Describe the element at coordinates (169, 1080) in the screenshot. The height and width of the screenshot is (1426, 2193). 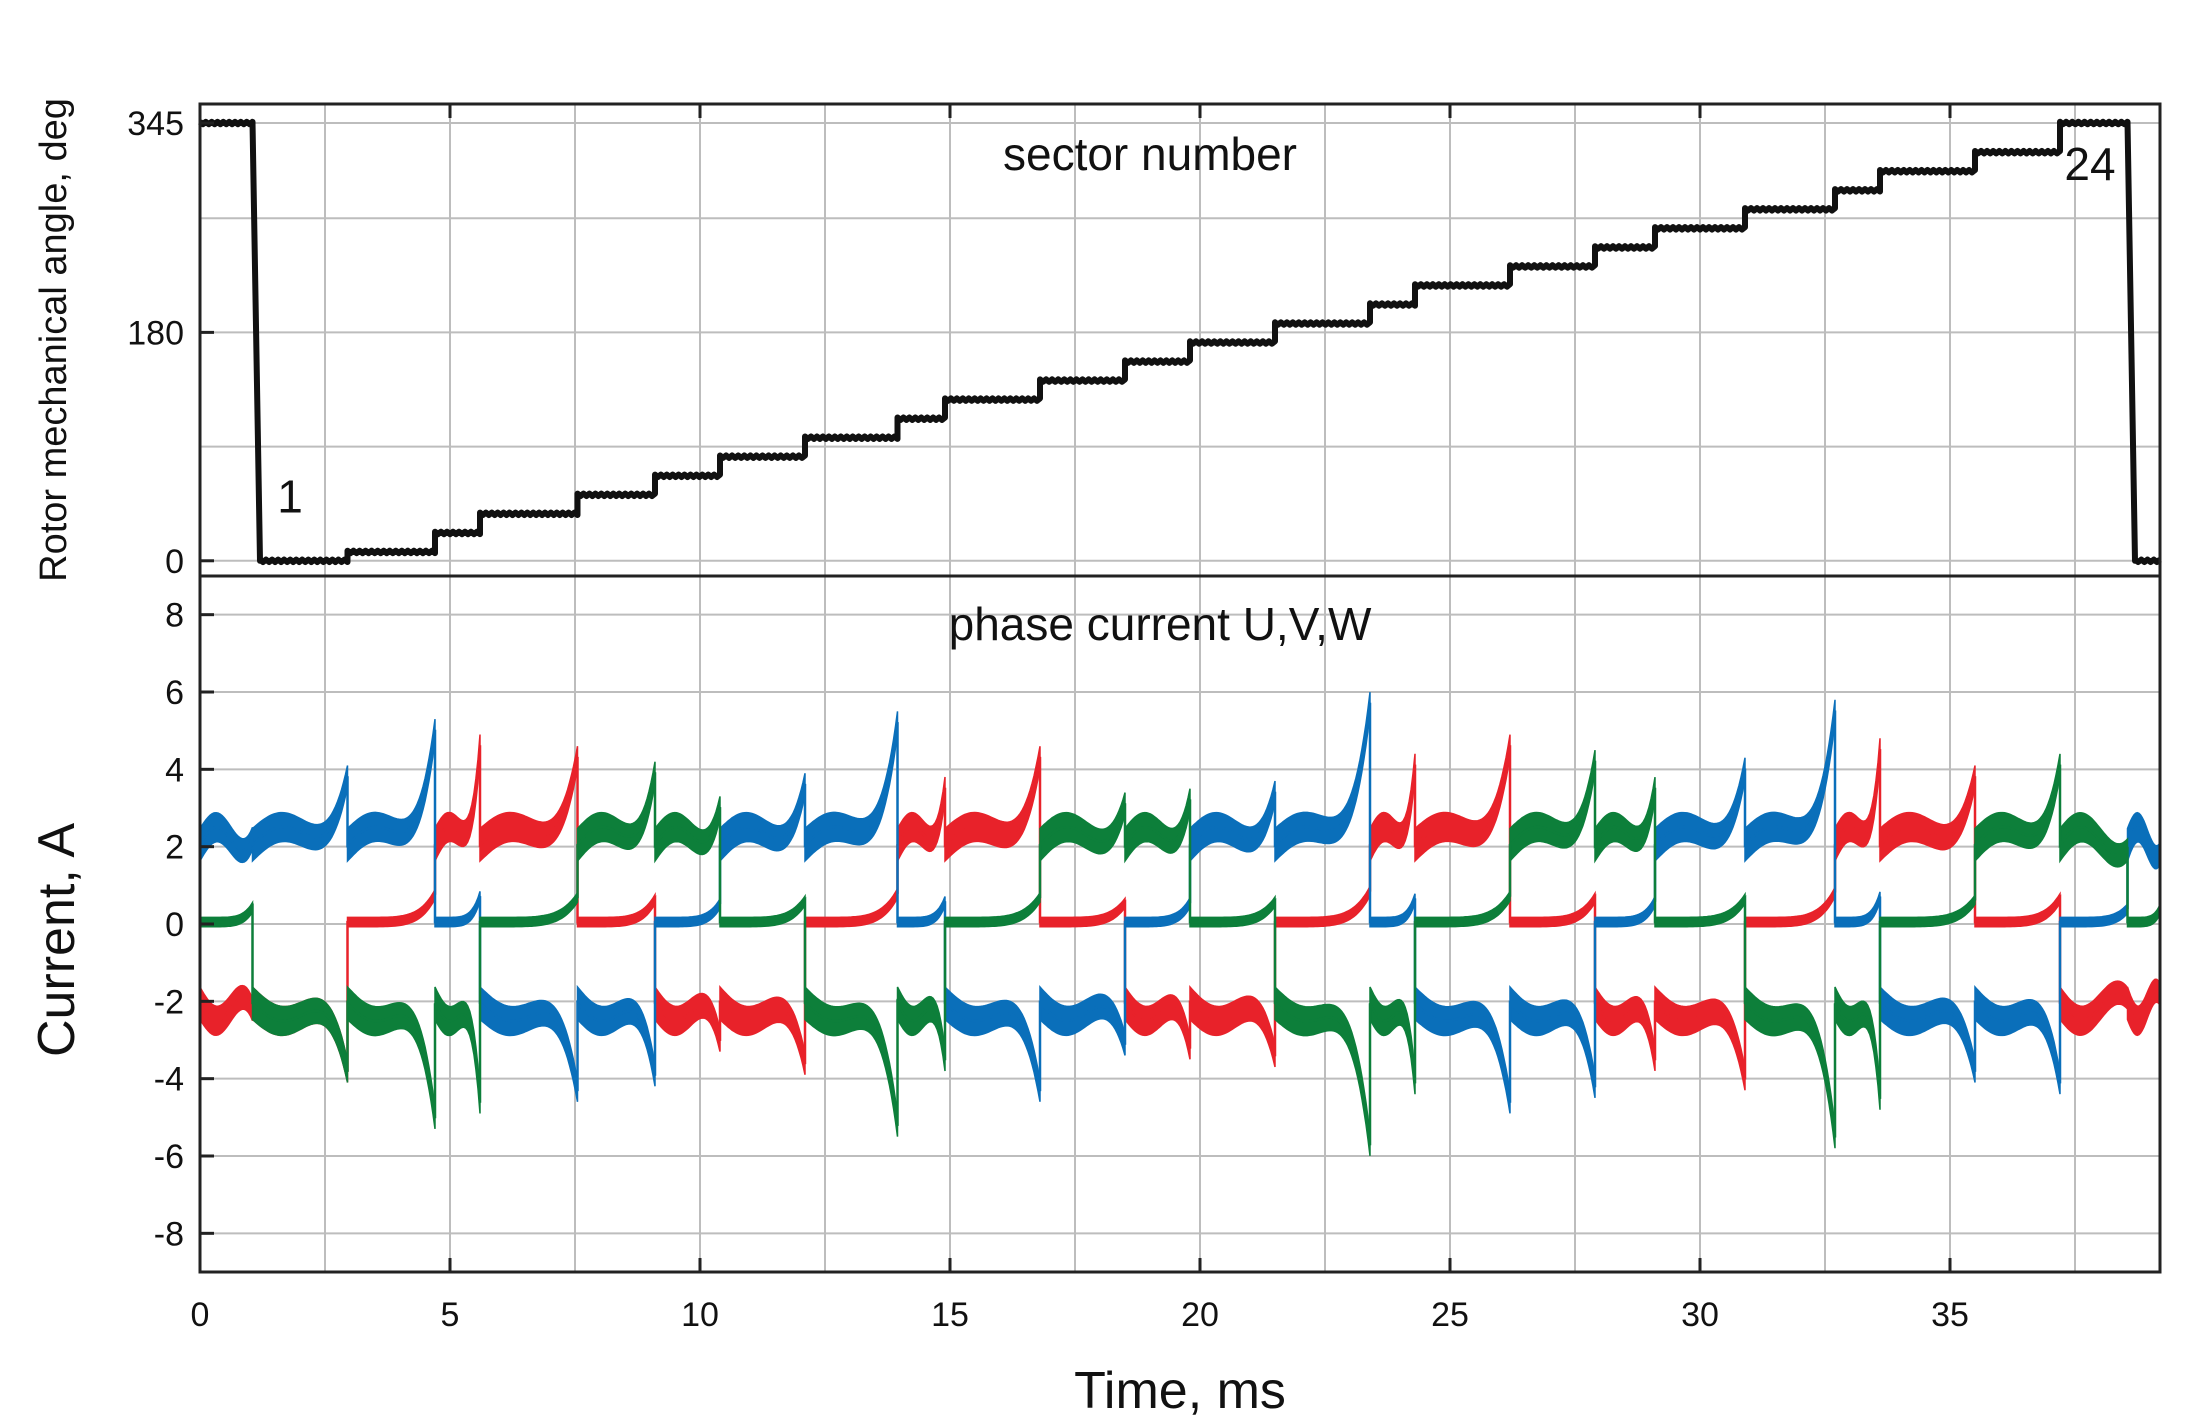
I see `bottom-y-tick-label: -4` at that location.